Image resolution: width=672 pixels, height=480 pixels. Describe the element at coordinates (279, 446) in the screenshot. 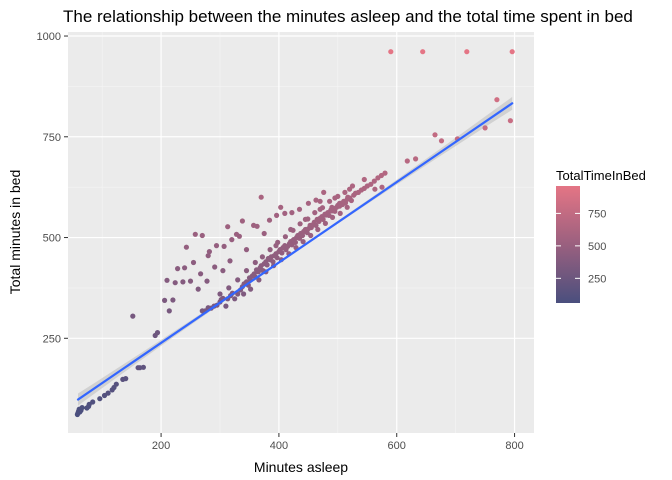

I see `x-tick-label: 400` at that location.